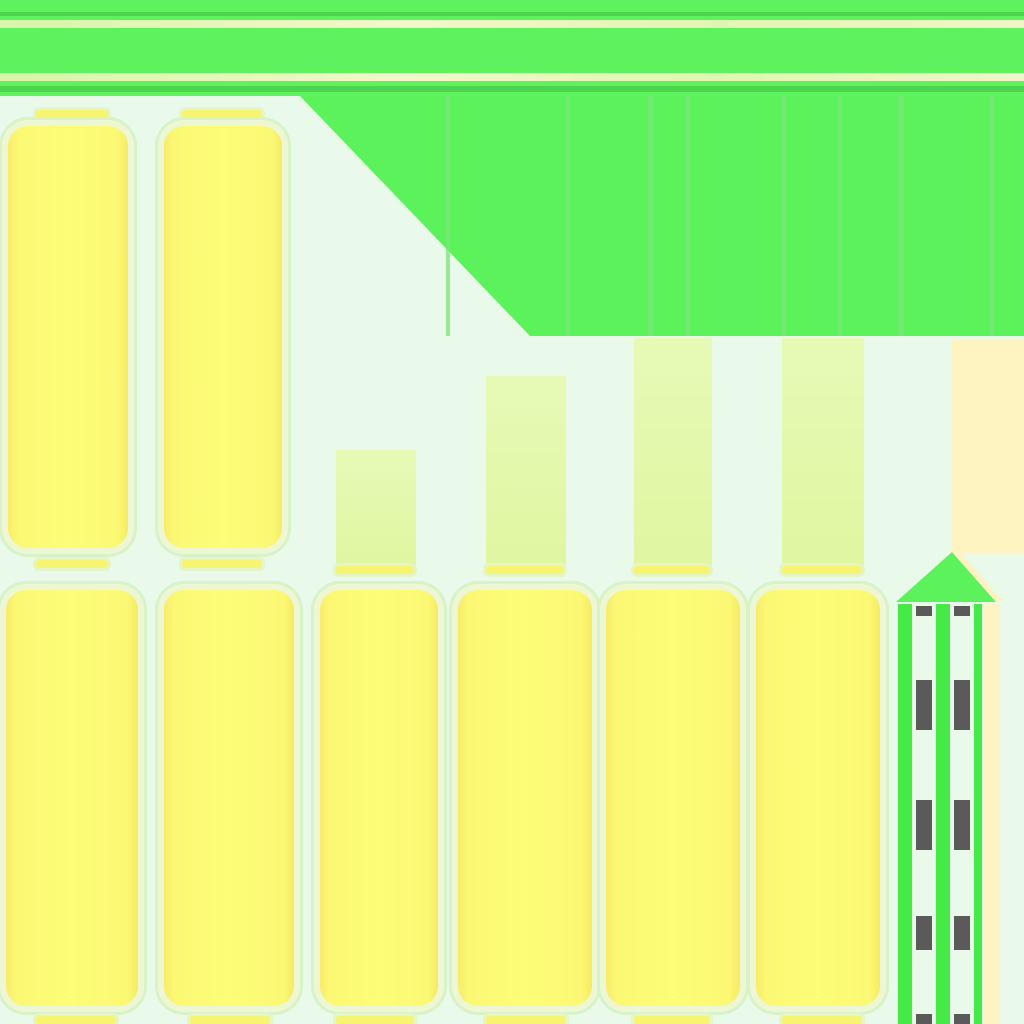 This screenshot has height=1024, width=1024. What do you see at coordinates (988, 447) in the screenshot?
I see `cream-stripe` at bounding box center [988, 447].